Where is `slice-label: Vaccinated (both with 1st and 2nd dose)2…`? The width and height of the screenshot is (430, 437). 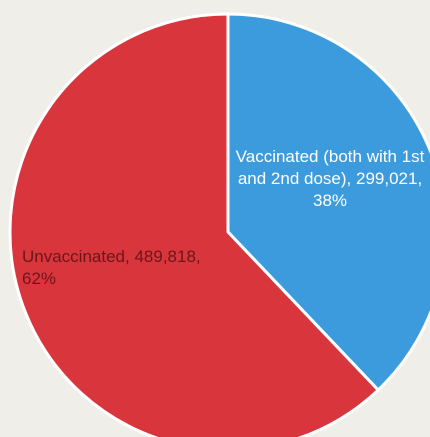 slice-label: Vaccinated (both with 1st and 2nd dose)2… is located at coordinates (330, 179).